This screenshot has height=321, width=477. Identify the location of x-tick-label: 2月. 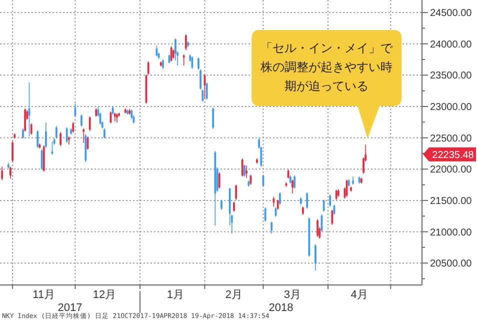
(234, 295).